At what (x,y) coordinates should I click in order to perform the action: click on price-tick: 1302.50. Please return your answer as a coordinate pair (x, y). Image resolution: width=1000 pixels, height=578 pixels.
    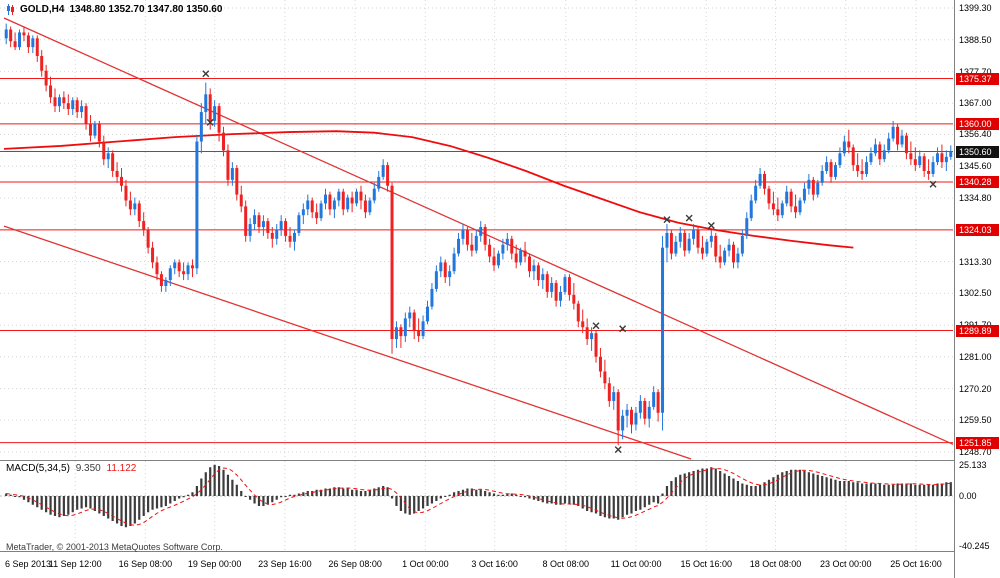
    Looking at the image, I should click on (975, 293).